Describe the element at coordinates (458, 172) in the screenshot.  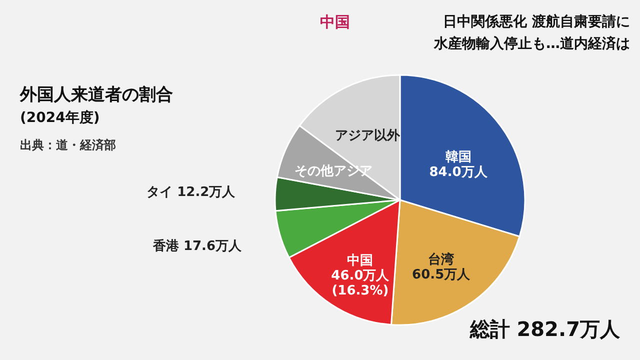
I see `data-label: 84.0万人` at that location.